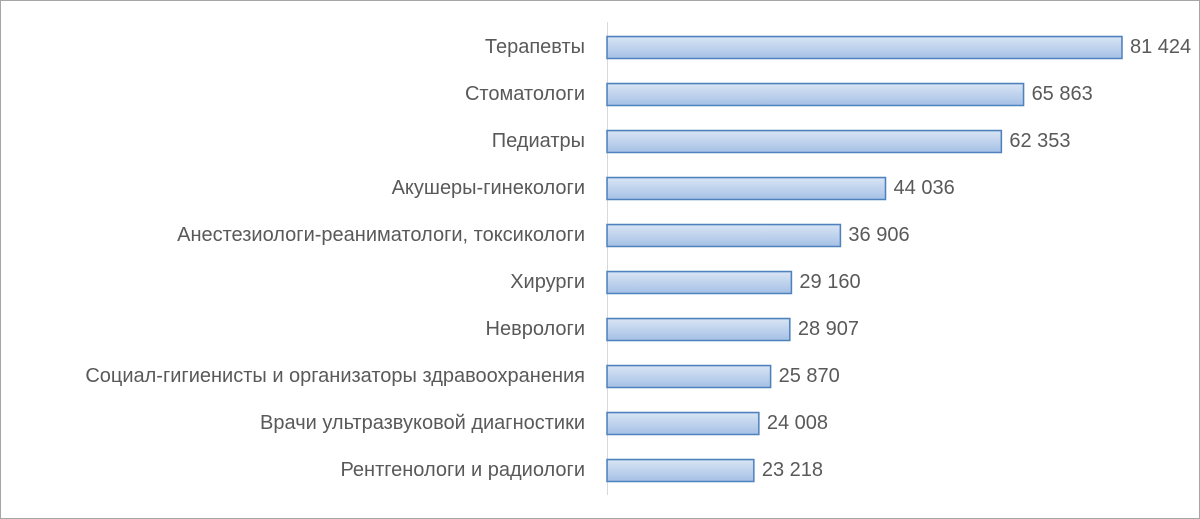 Image resolution: width=1200 pixels, height=519 pixels. Describe the element at coordinates (797, 423) in the screenshot. I see `value-label: 24 008` at that location.